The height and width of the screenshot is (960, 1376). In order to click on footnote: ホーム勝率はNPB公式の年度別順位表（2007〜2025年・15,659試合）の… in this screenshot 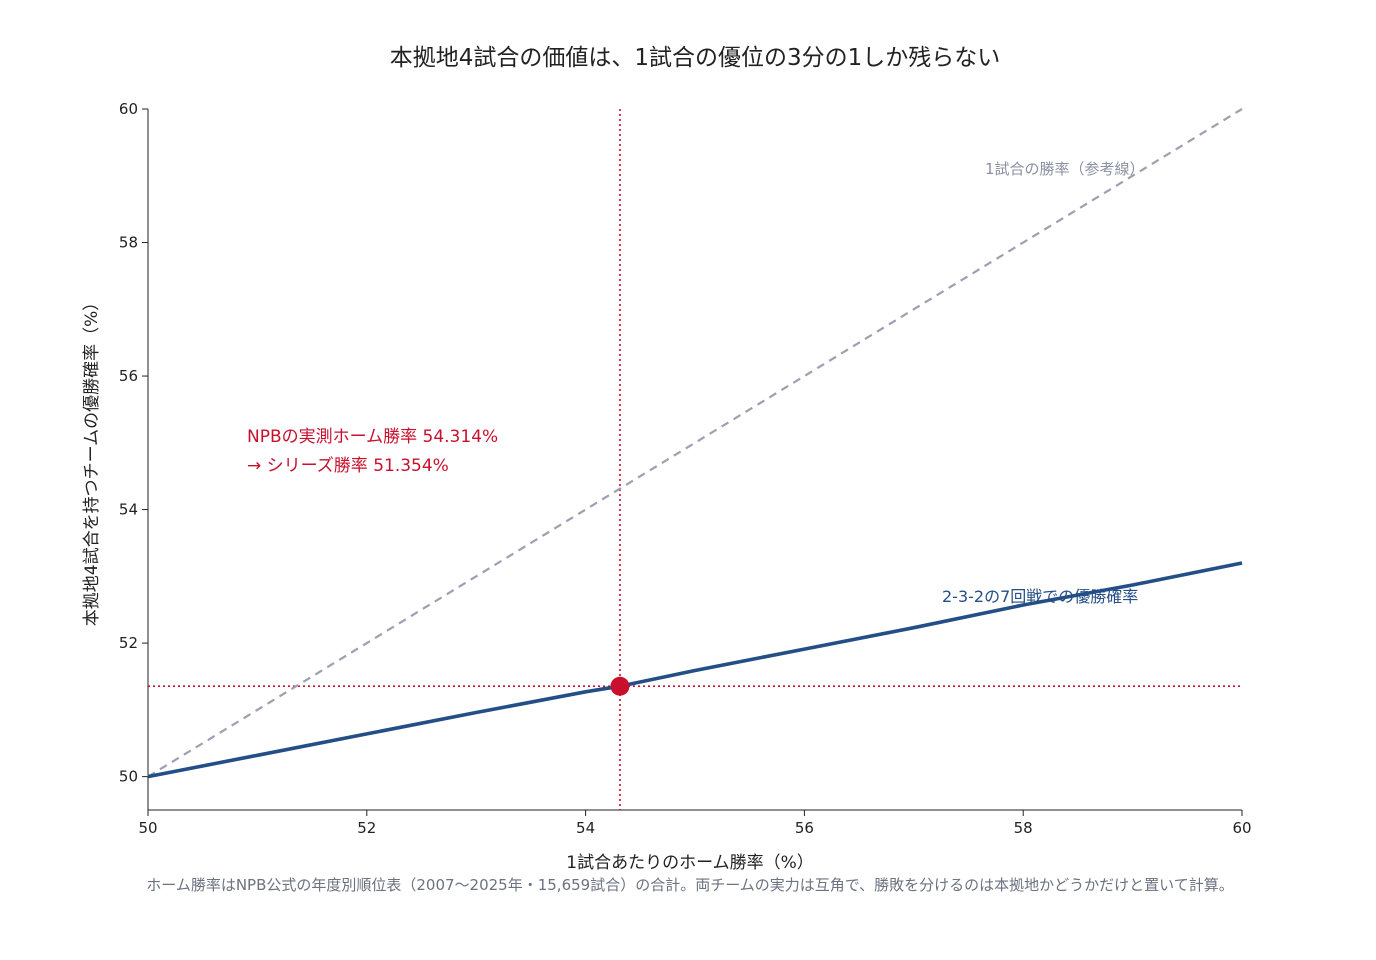, I will do `click(689, 885)`.